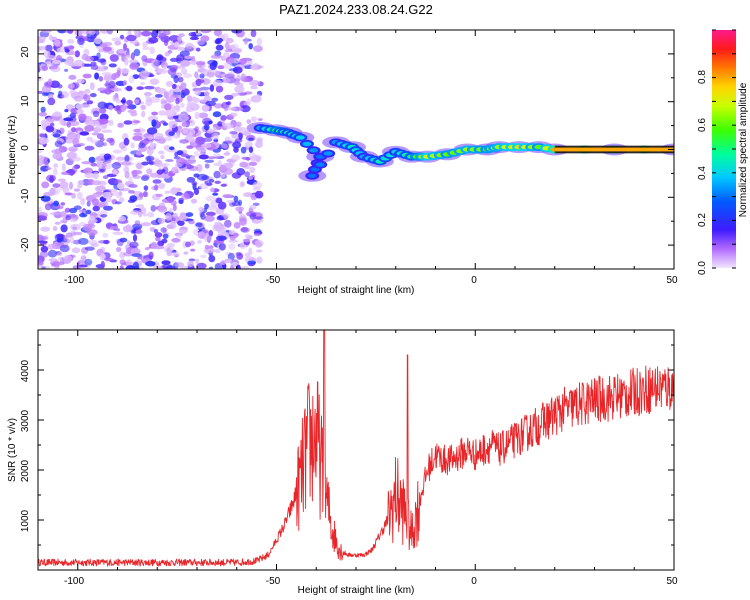 The height and width of the screenshot is (600, 750). I want to click on top-x-axis-label: Height of straight line (km), so click(356, 290).